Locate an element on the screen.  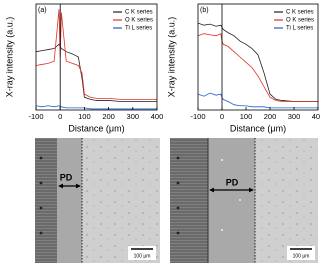
panel-label: (a) is located at coordinates (42, 10).